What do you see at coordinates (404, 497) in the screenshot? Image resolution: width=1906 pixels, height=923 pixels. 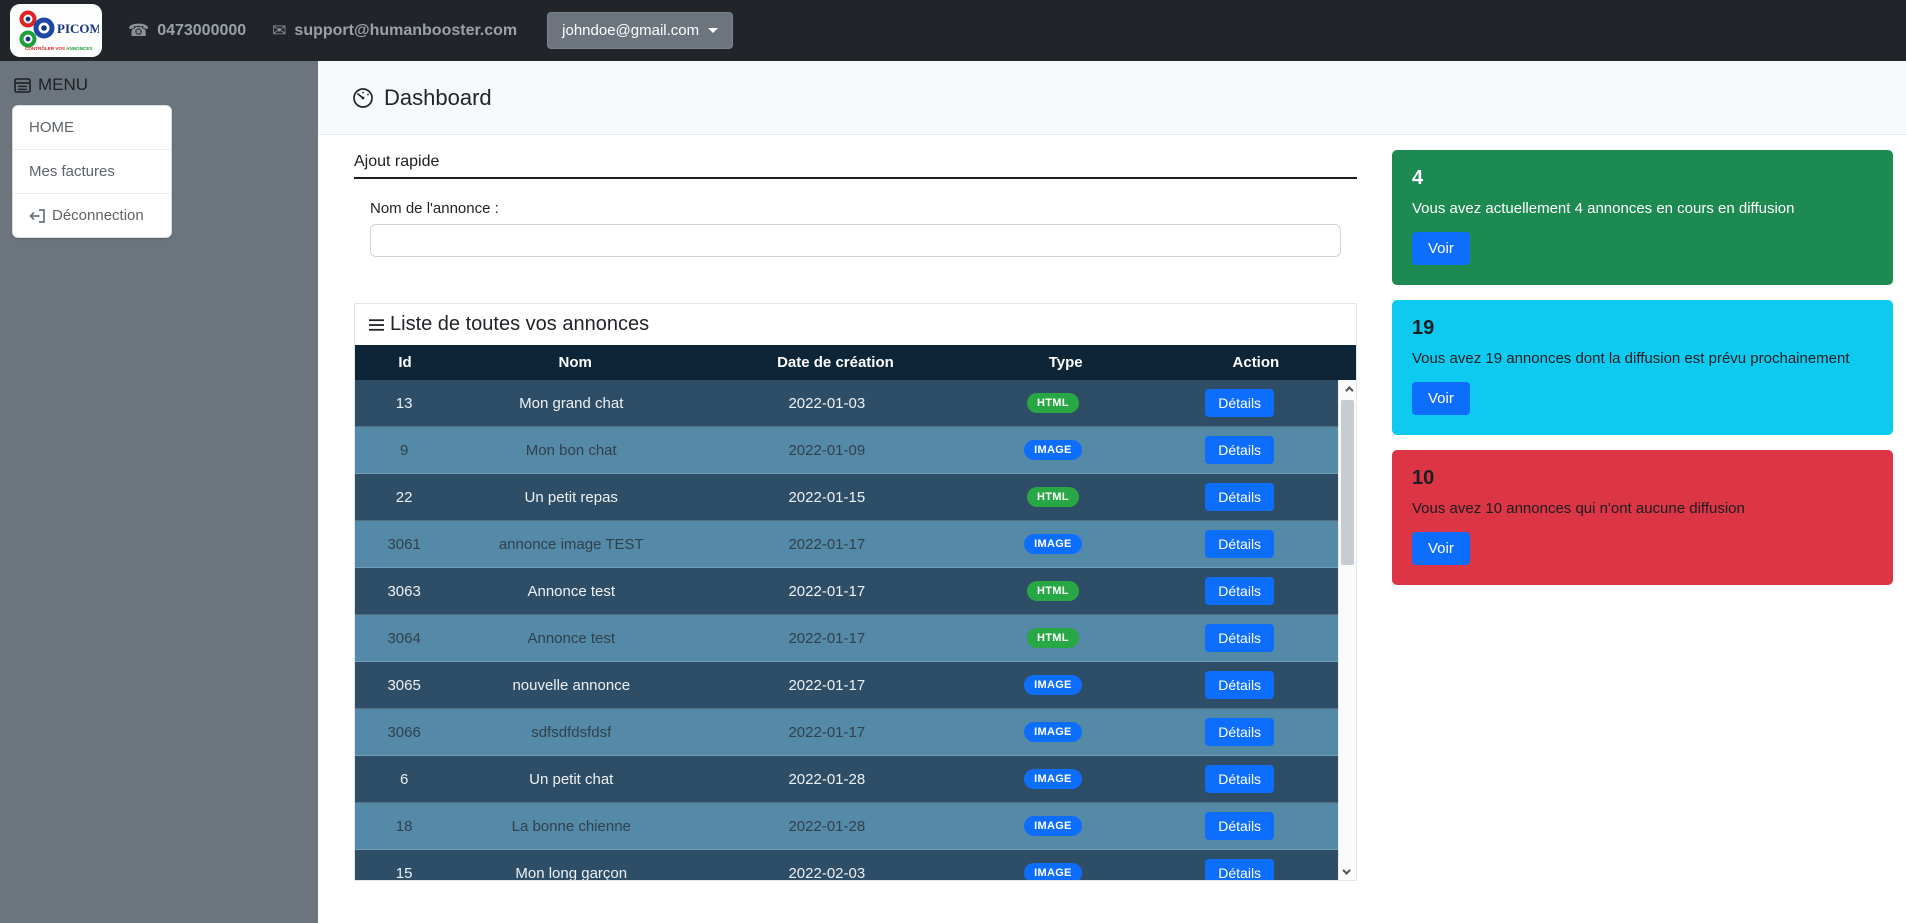 I see `cell-id: 22` at bounding box center [404, 497].